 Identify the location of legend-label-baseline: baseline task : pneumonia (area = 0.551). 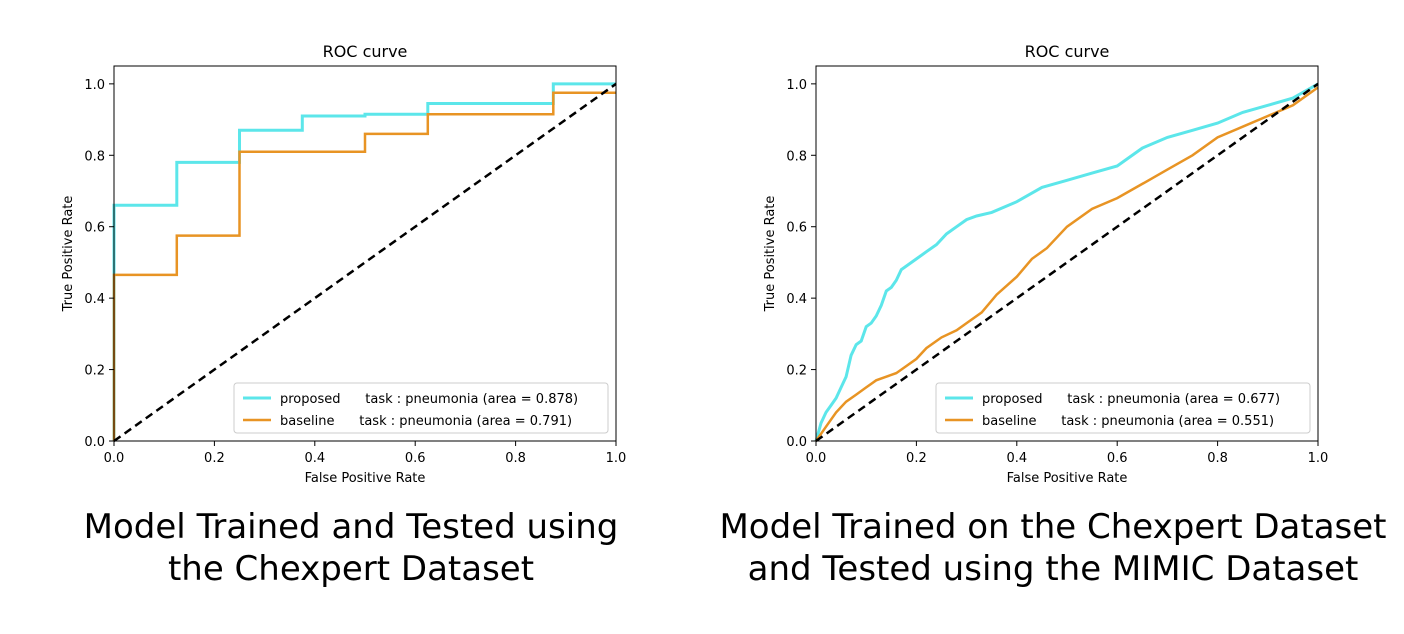
(1128, 421).